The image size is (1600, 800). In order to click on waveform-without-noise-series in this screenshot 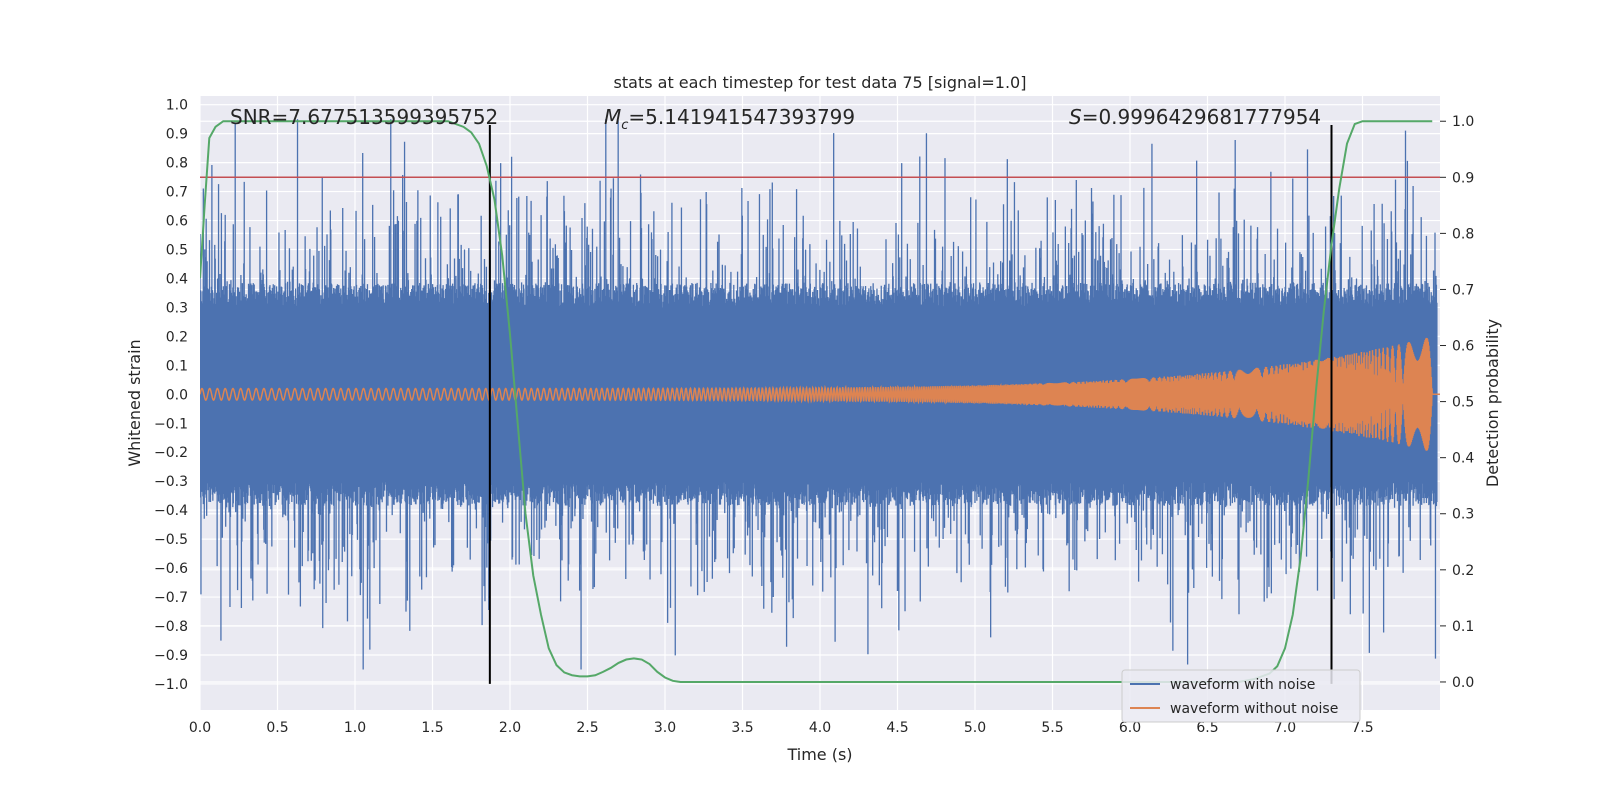, I will do `click(820, 394)`.